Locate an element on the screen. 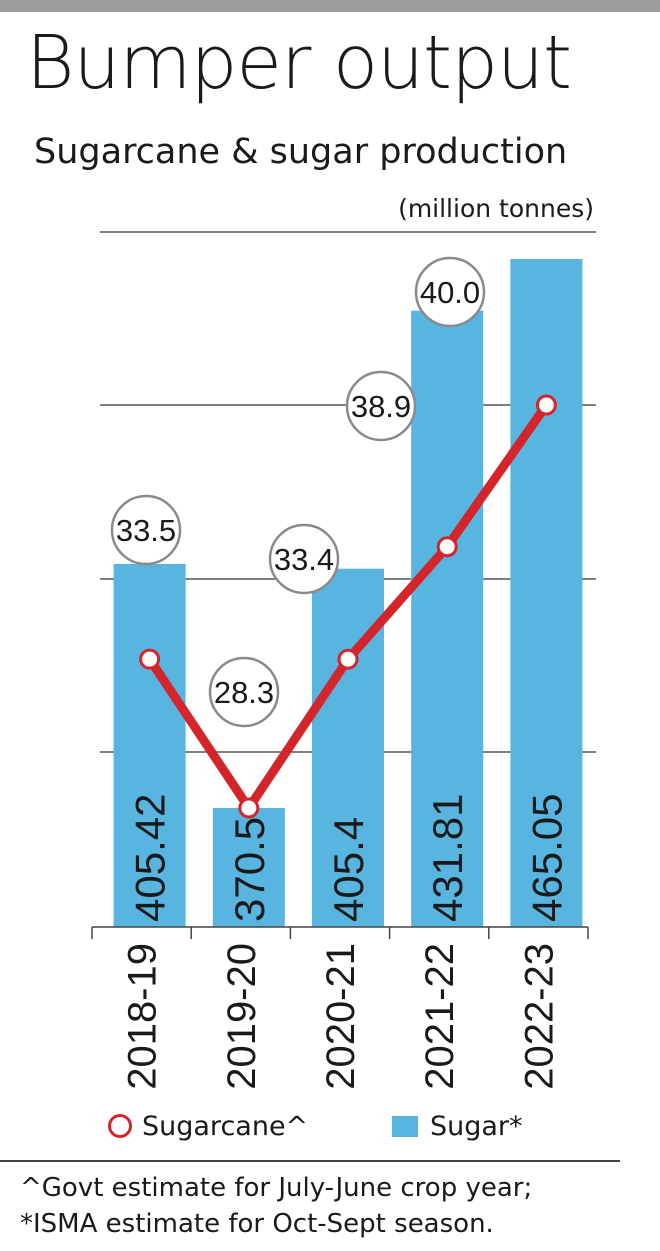 The height and width of the screenshot is (1251, 660). legend-sugarcane-marker is located at coordinates (120, 1126).